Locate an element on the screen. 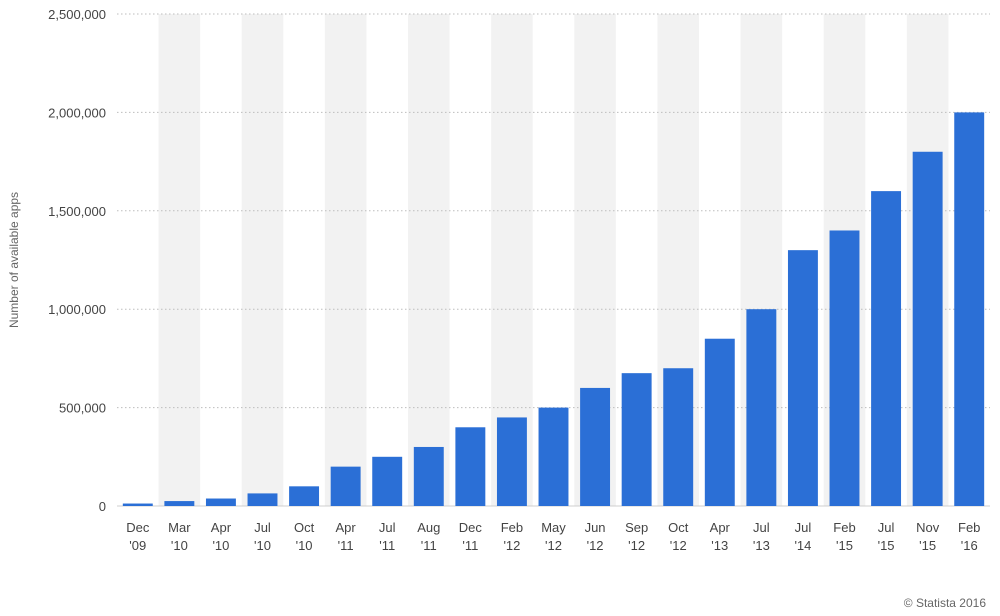 The image size is (1000, 616). y-tick-label: 1,500,000 is located at coordinates (77, 211).